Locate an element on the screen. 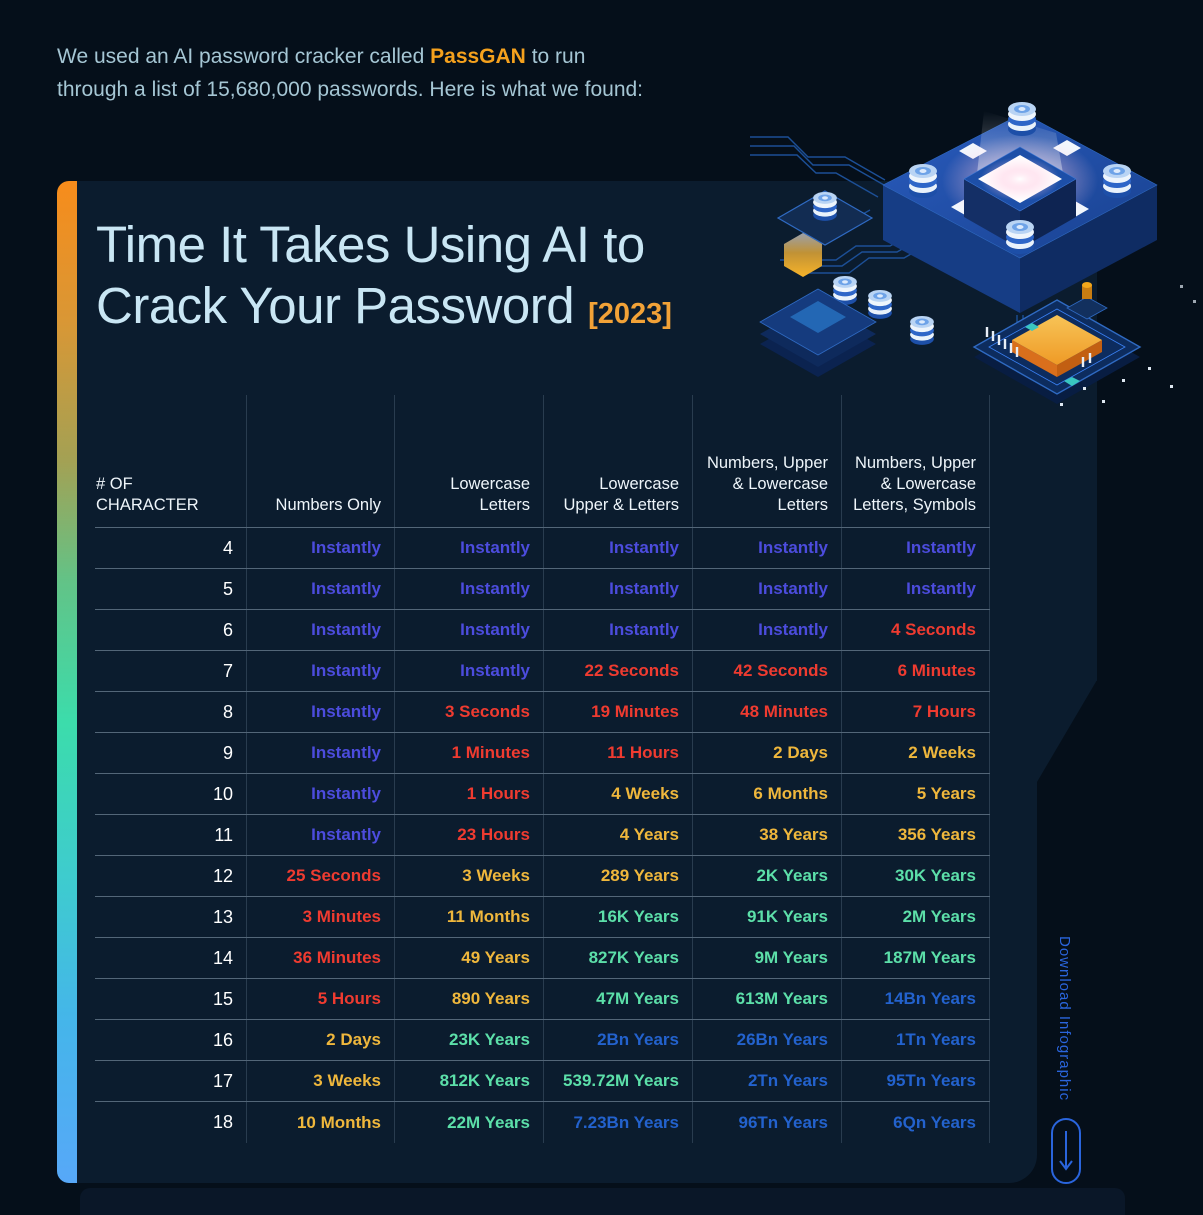  cell-value: 49 Years is located at coordinates (468, 958).